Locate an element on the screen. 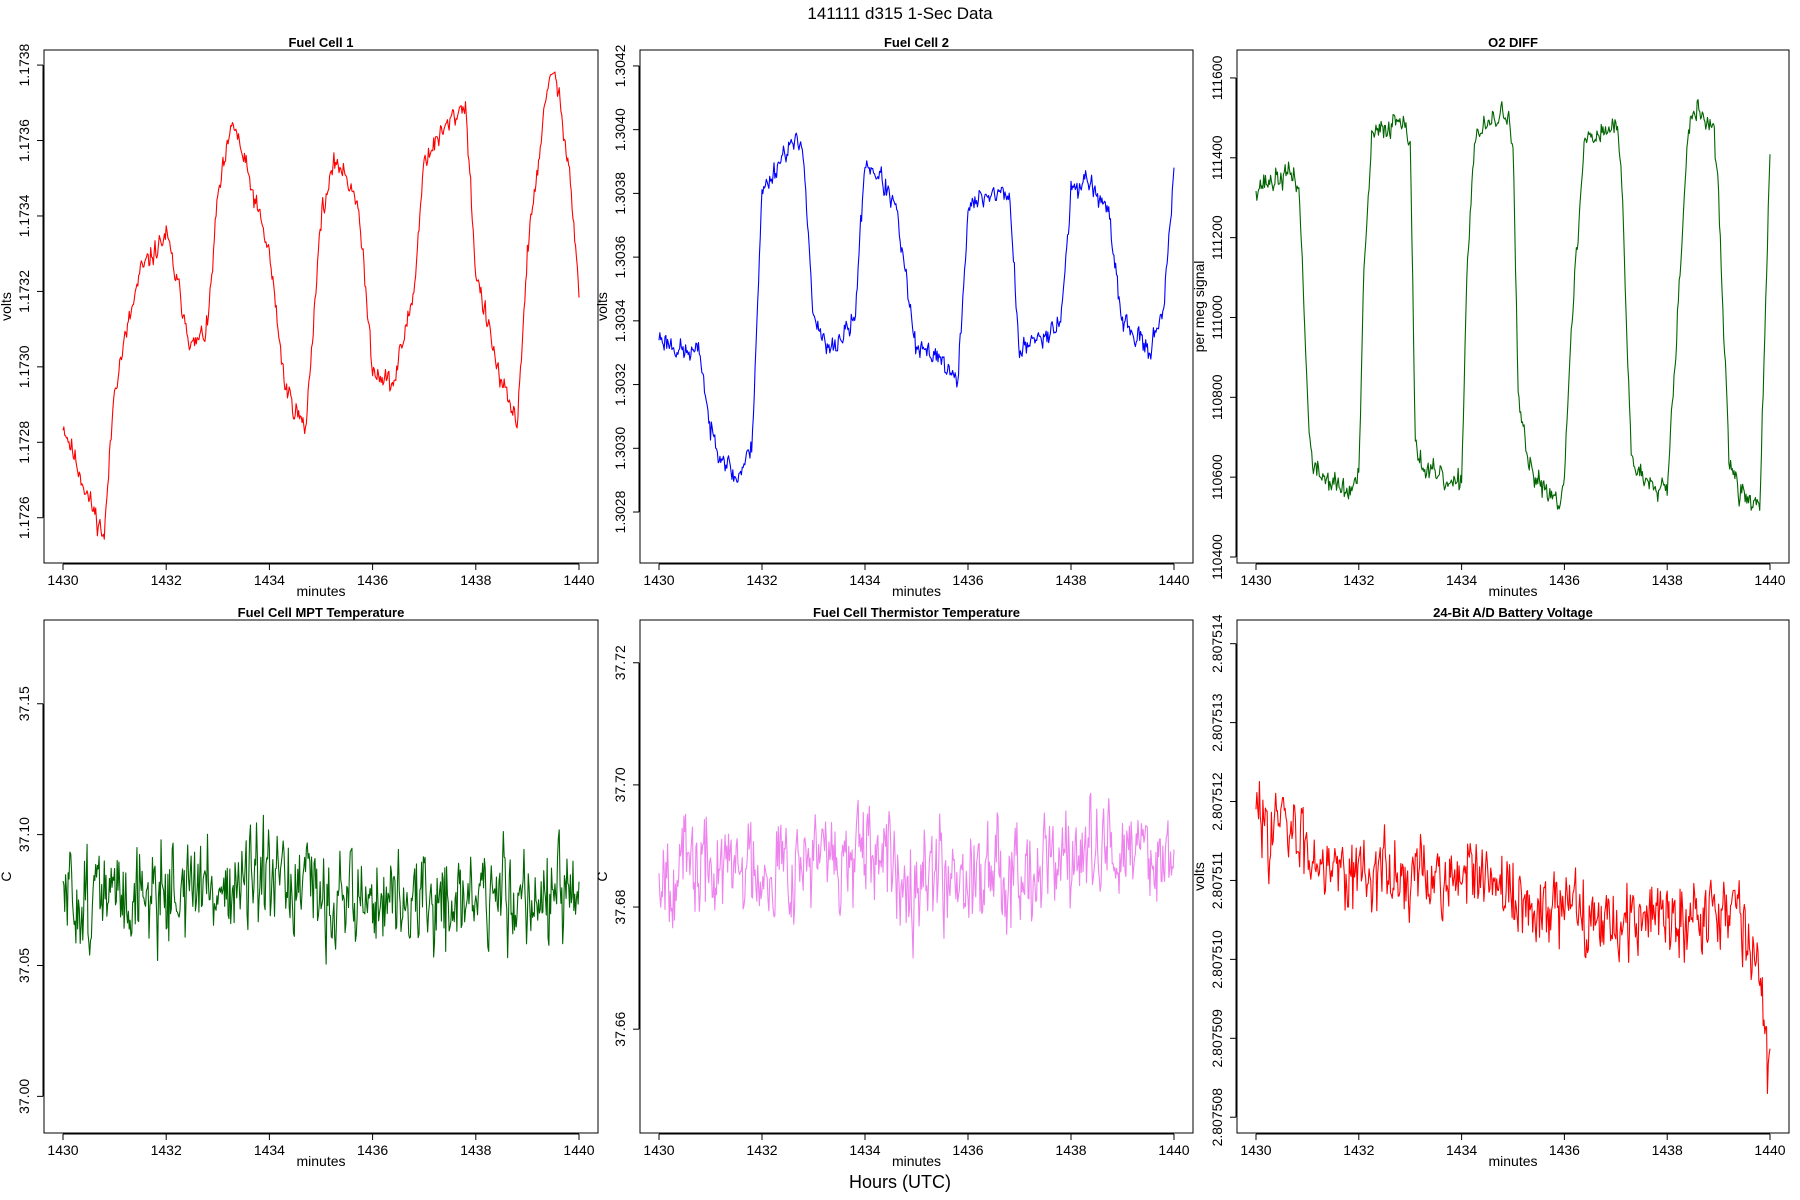 Image resolution: width=1800 pixels, height=1200 pixels. panel-title: Fuel Cell Thermistor Temperature is located at coordinates (916, 612).